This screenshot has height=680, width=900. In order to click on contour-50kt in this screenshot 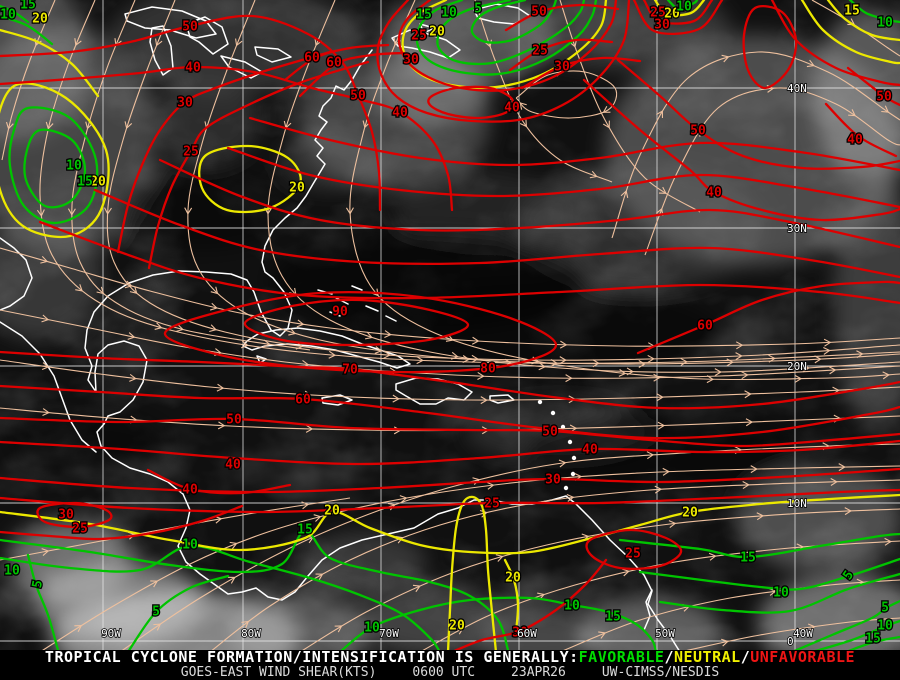, I will do `click(191, 113)`.